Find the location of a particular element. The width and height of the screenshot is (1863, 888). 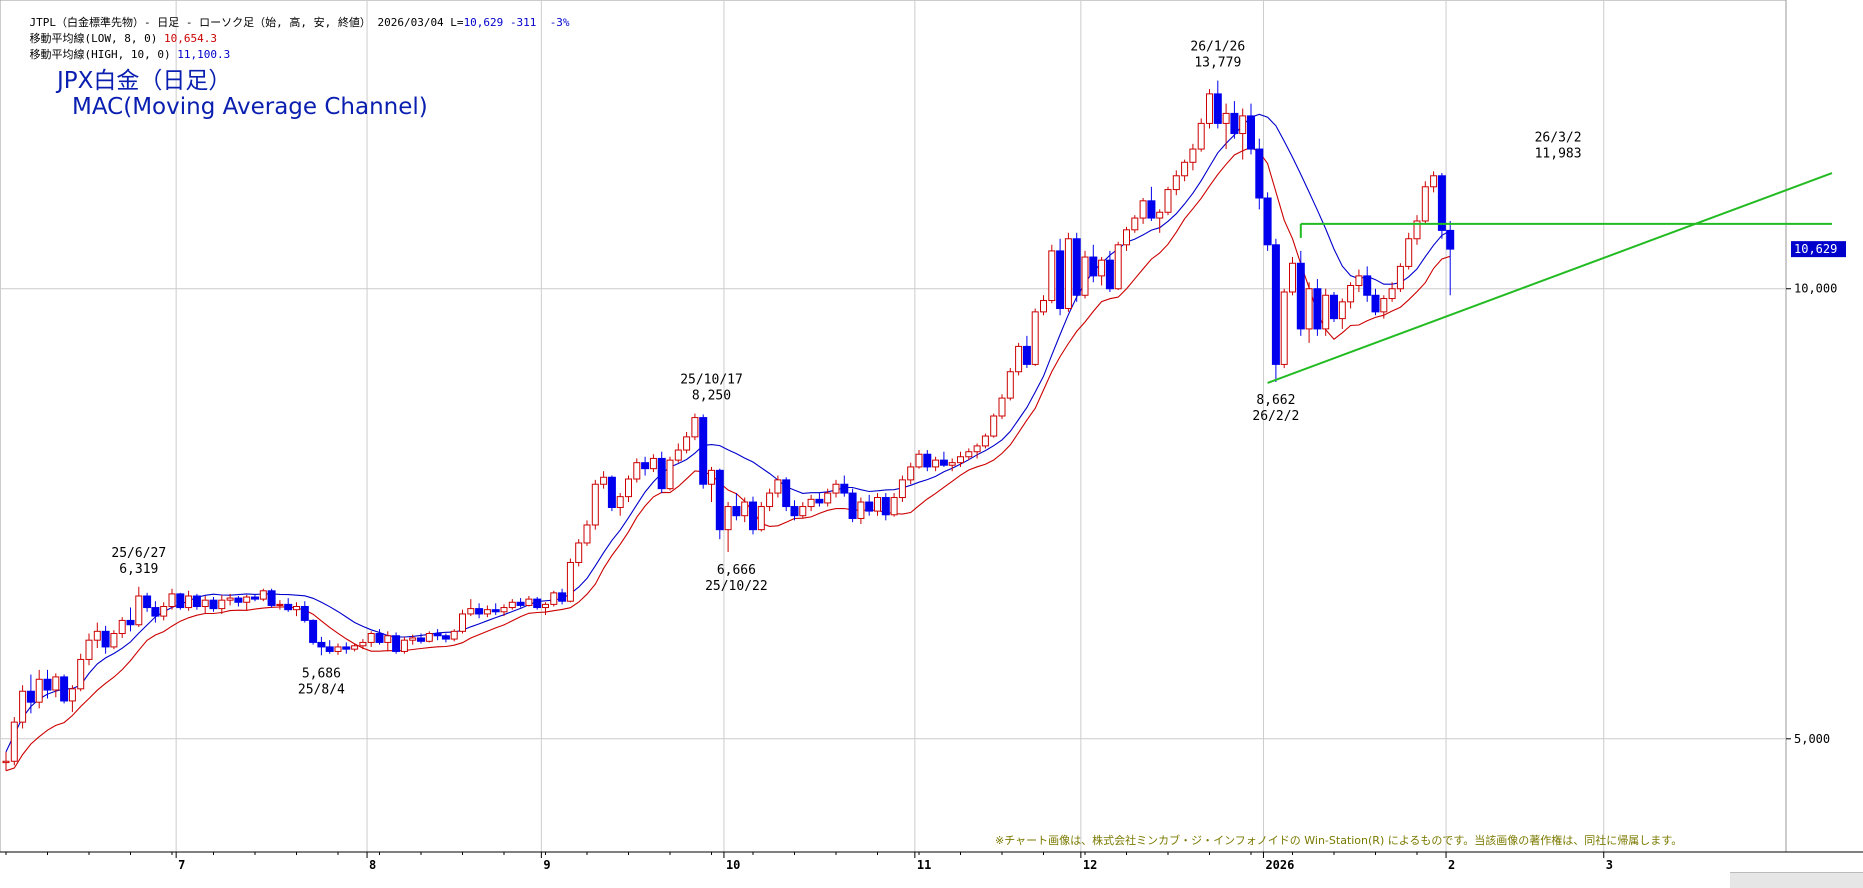

x-tick-label: 7 is located at coordinates (181, 865).